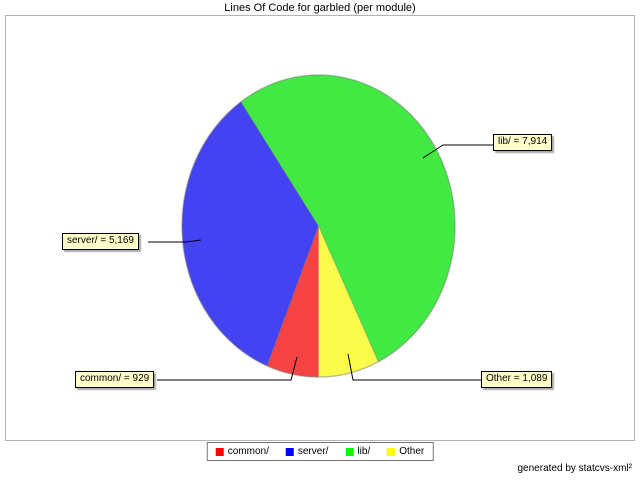 Image resolution: width=640 pixels, height=480 pixels. What do you see at coordinates (414, 367) in the screenshot?
I see `leader-line-other` at bounding box center [414, 367].